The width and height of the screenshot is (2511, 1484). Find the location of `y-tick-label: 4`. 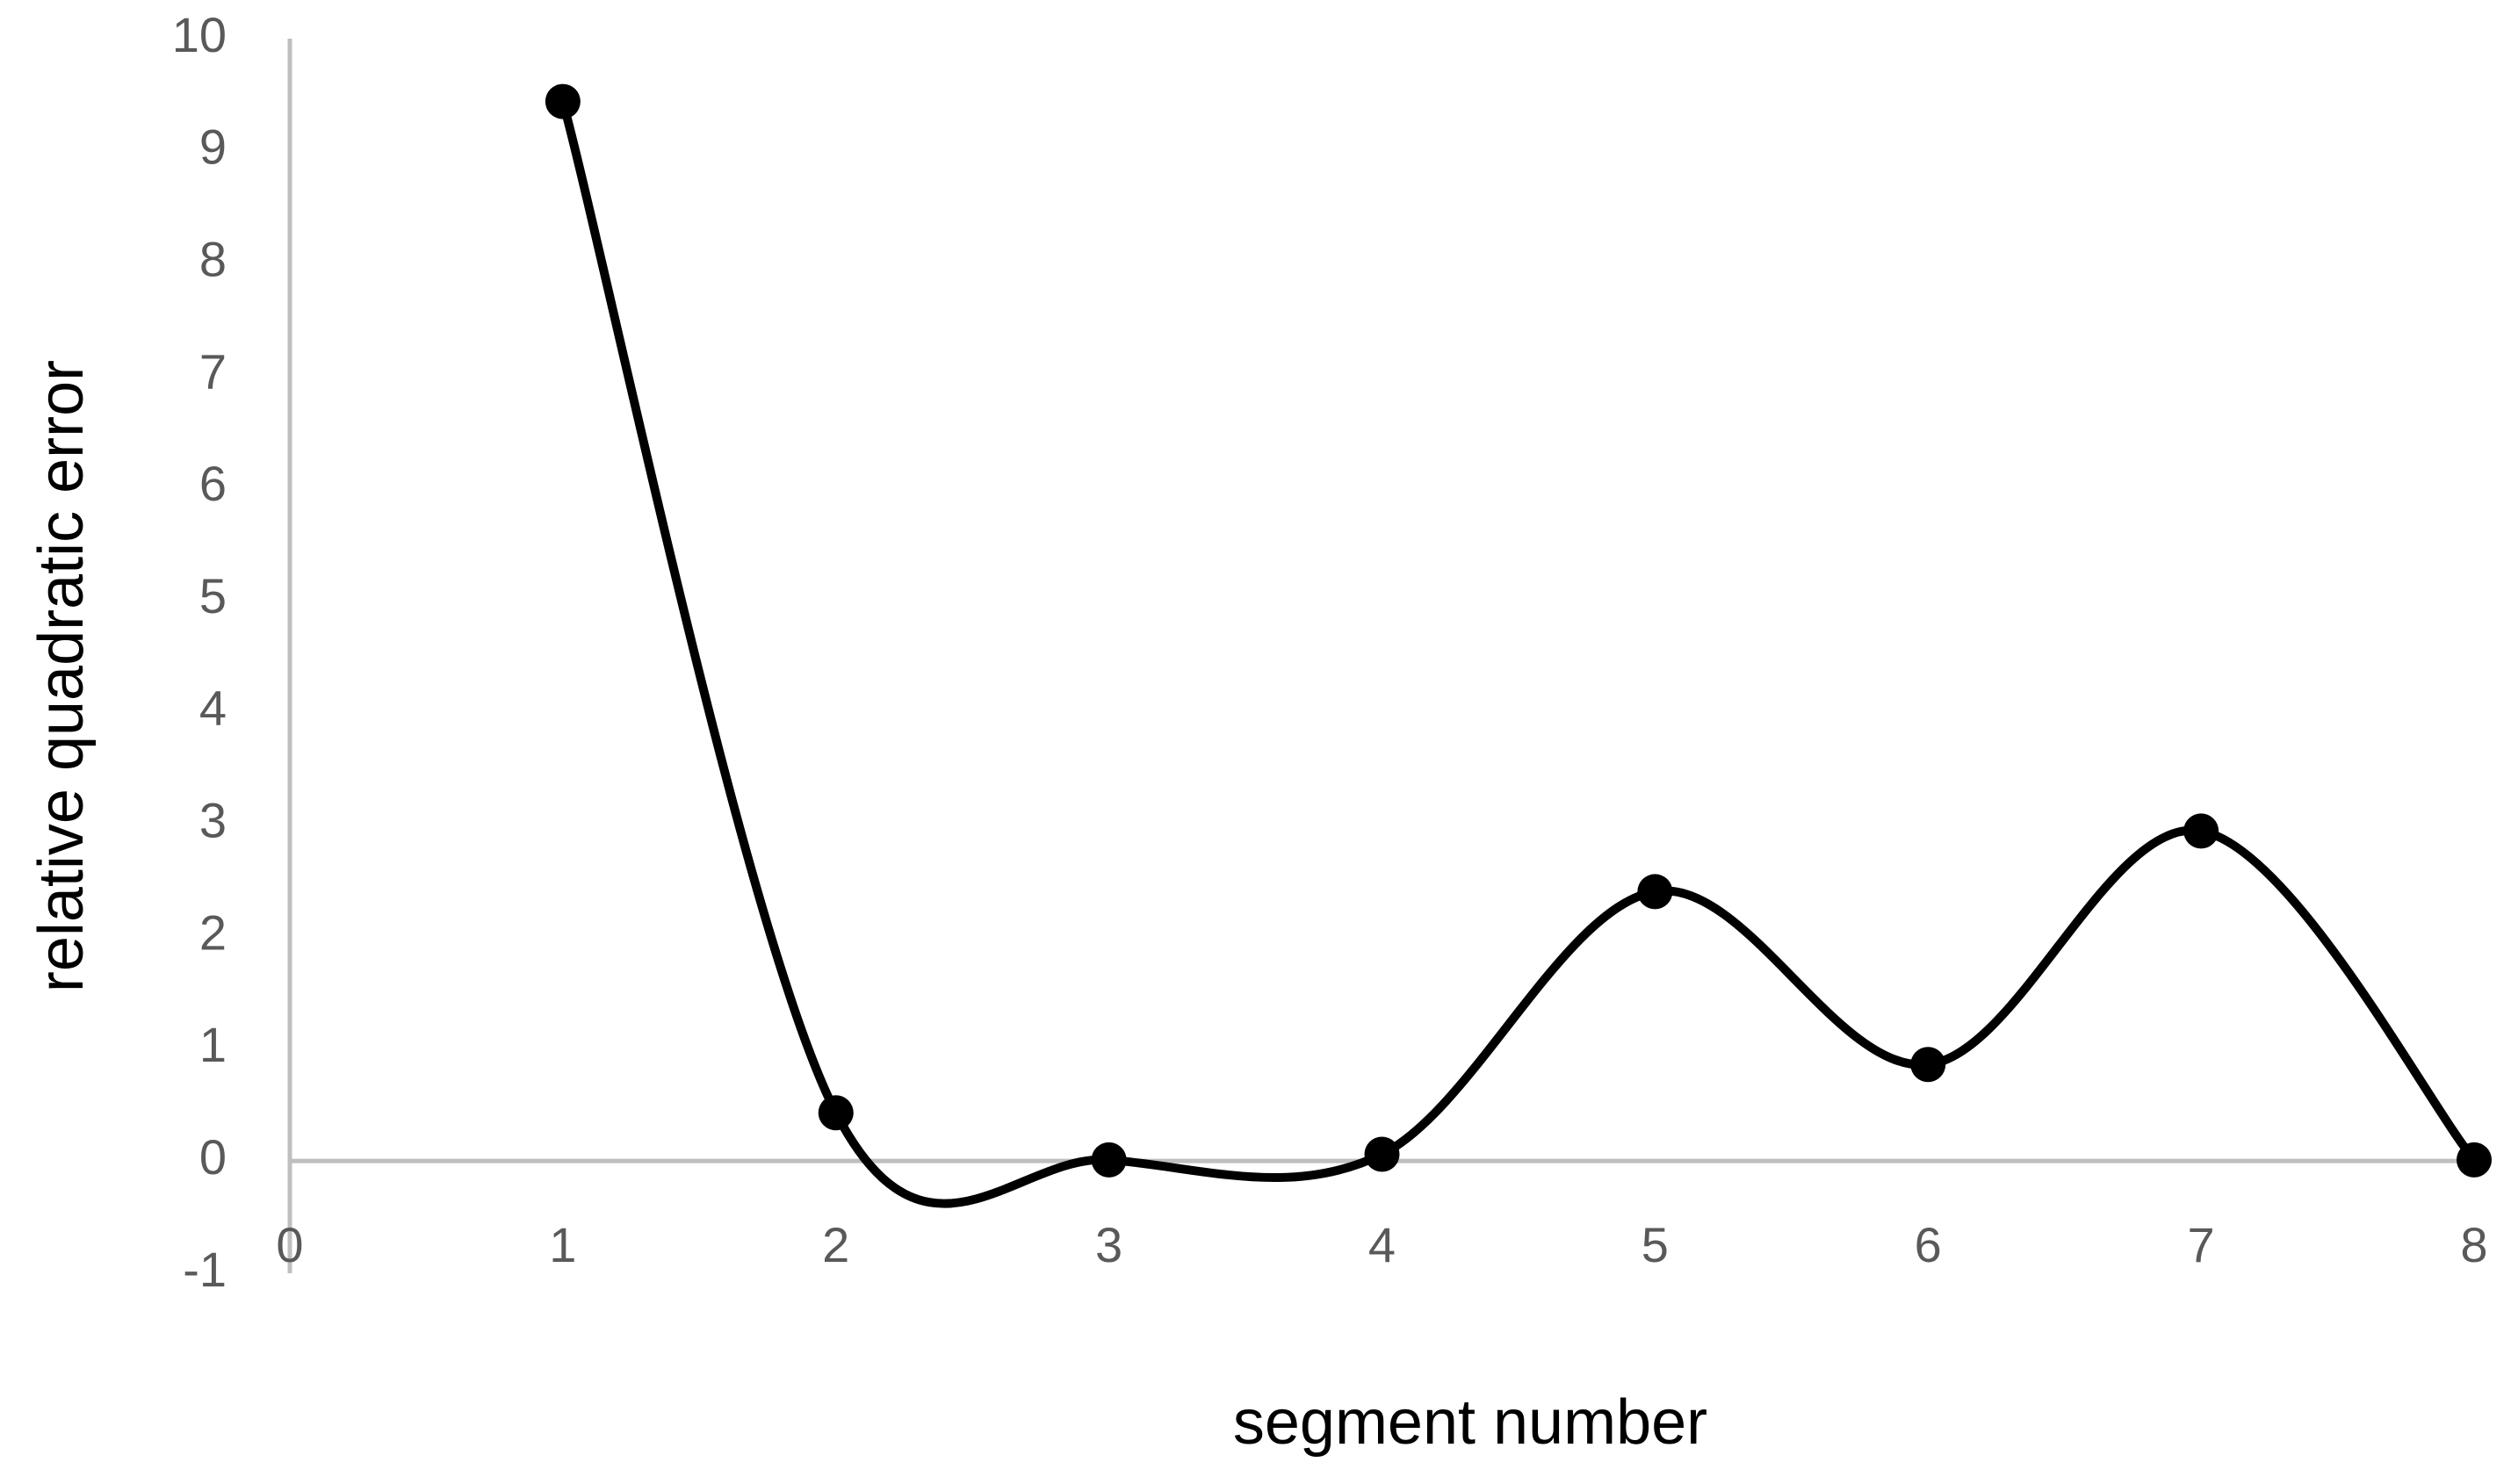

y-tick-label: 4 is located at coordinates (213, 708).